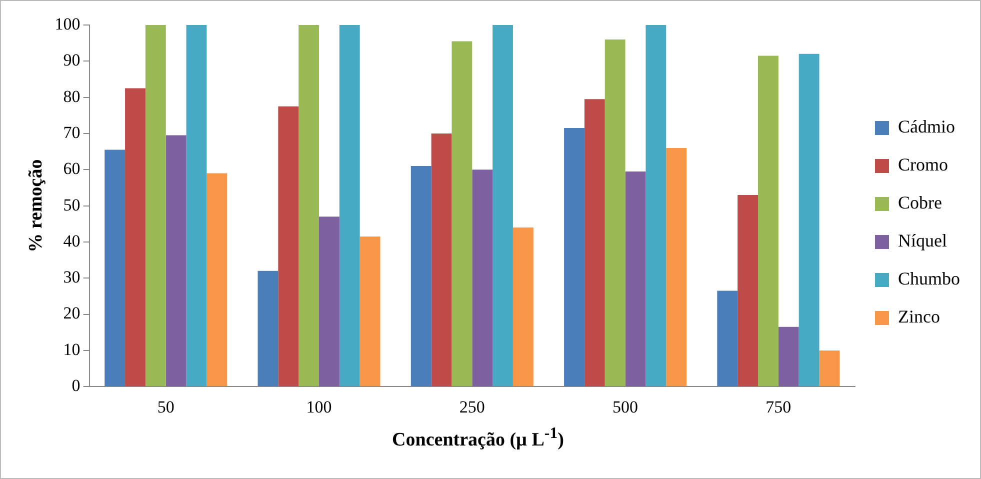 This screenshot has width=981, height=479. Describe the element at coordinates (922, 240) in the screenshot. I see `legend-label: Níquel` at that location.